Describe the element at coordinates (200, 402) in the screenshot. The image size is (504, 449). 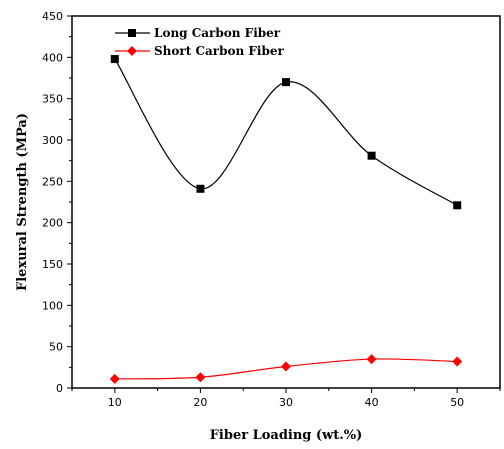
I see `x-tick-label: 20` at that location.